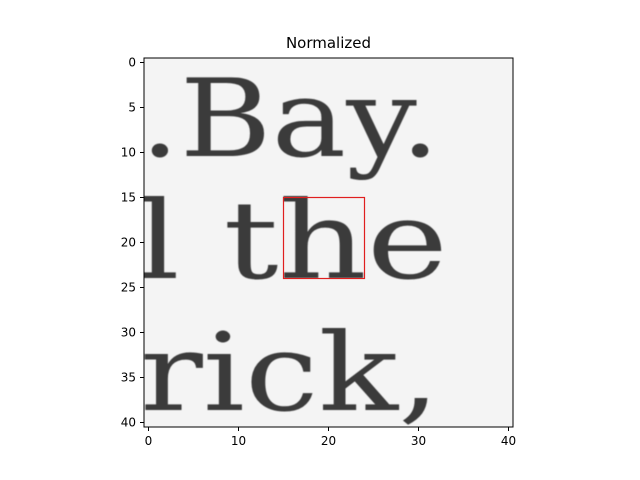  Describe the element at coordinates (128, 243) in the screenshot. I see `y-tick-label: 20` at that location.